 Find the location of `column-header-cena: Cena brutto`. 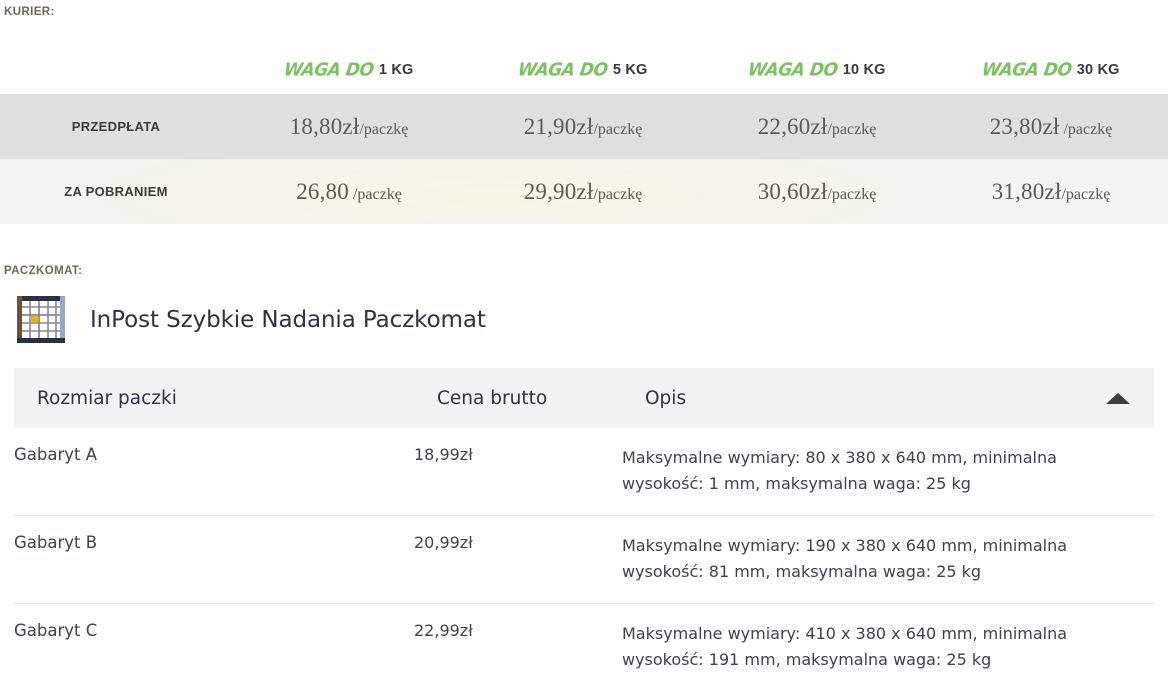

column-header-cena: Cena brutto is located at coordinates (518, 398).